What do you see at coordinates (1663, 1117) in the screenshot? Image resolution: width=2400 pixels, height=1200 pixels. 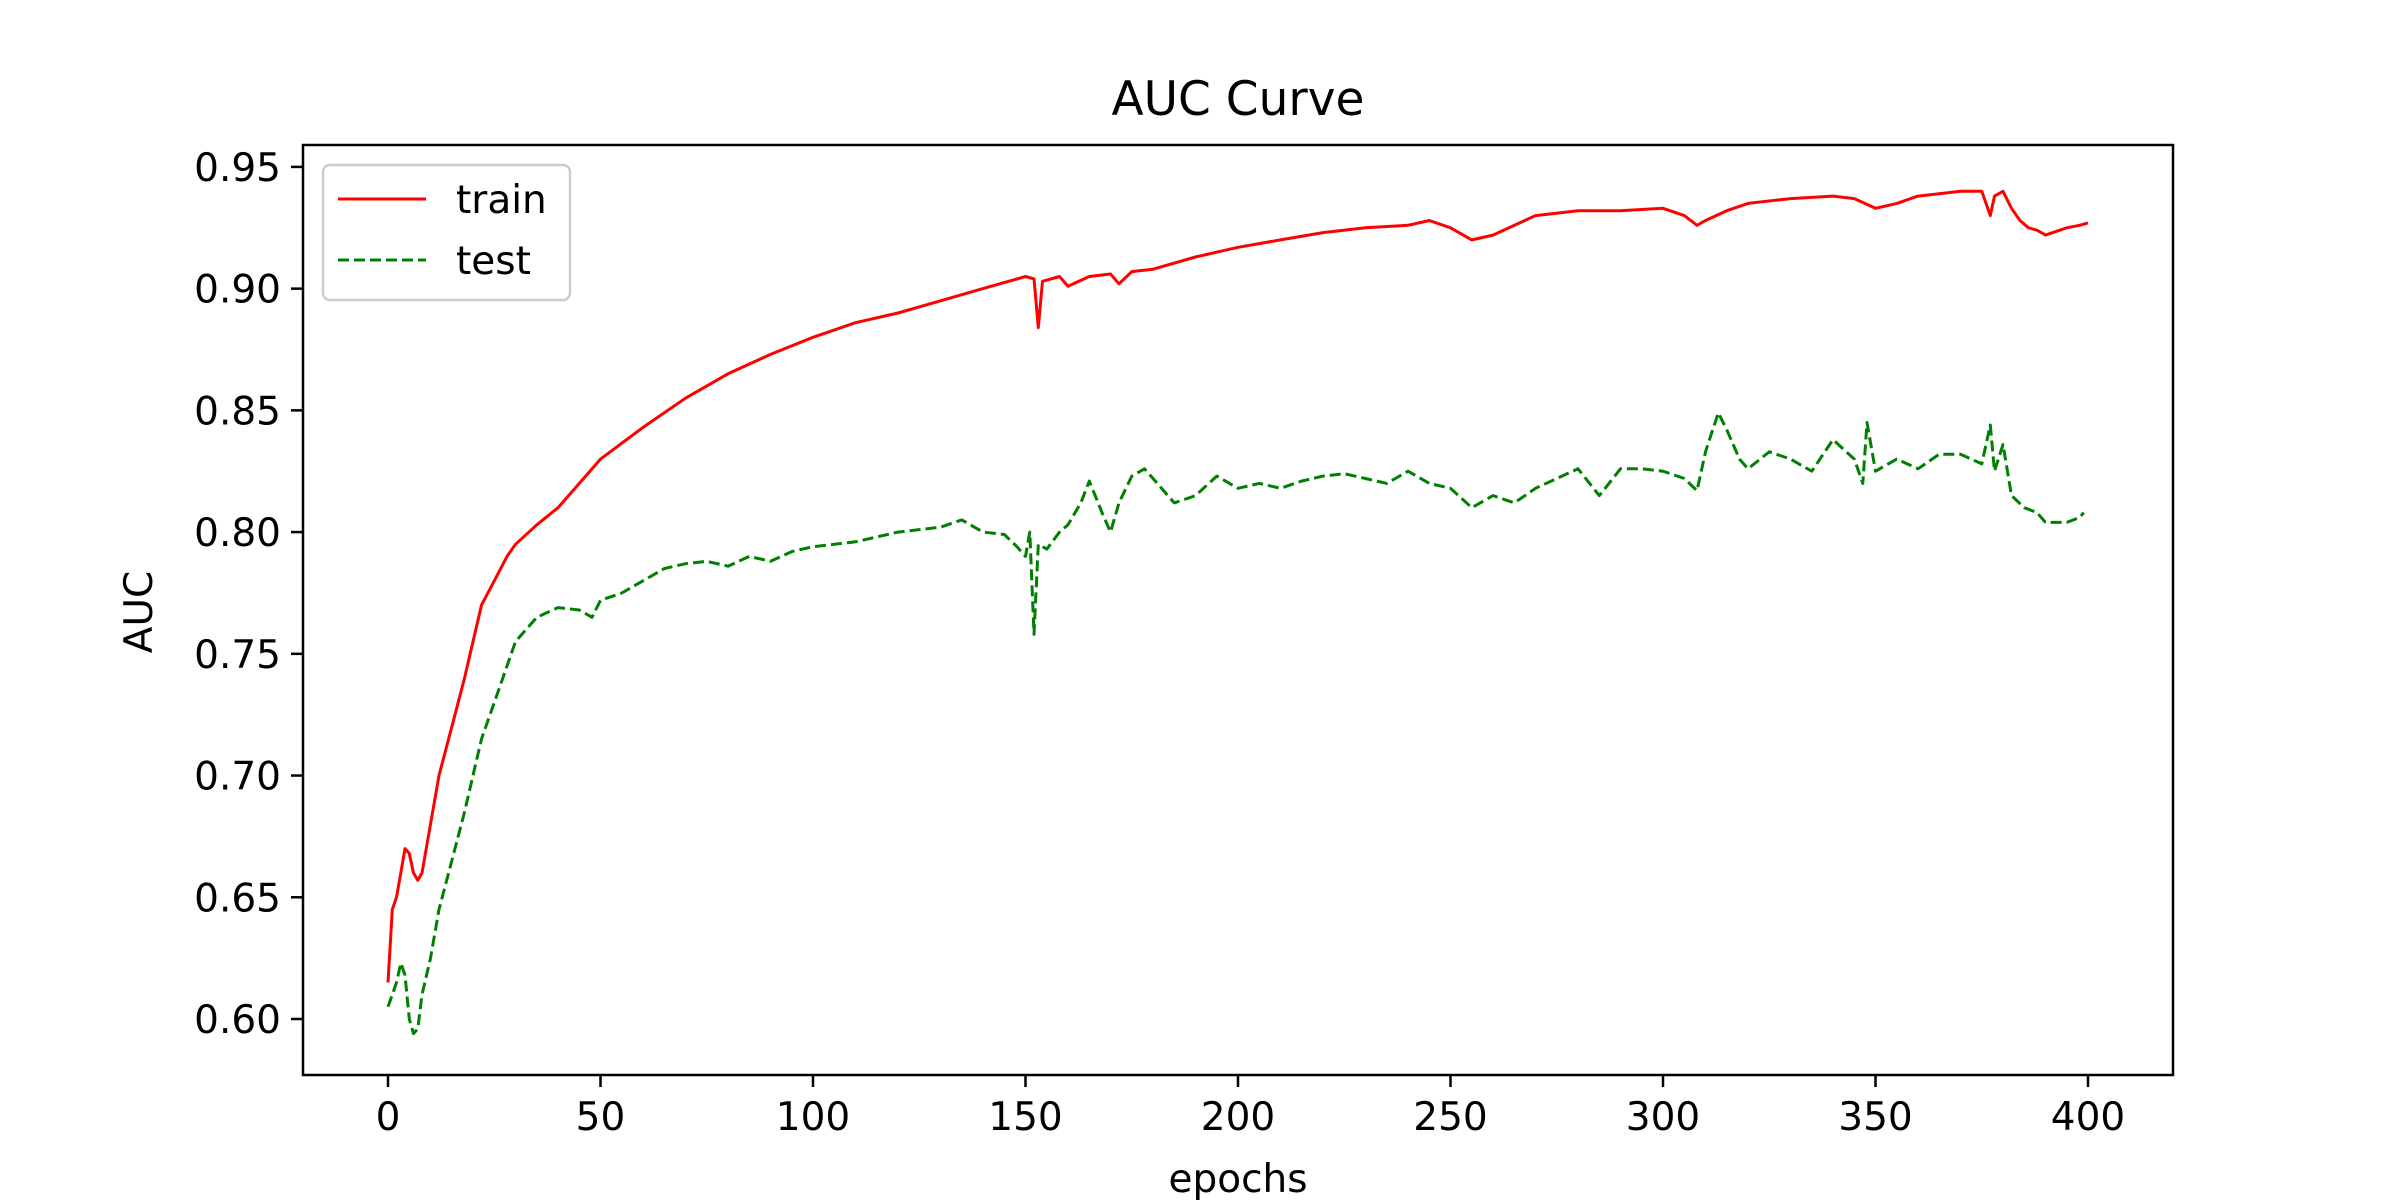 I see `x-tick-label: 300` at bounding box center [1663, 1117].